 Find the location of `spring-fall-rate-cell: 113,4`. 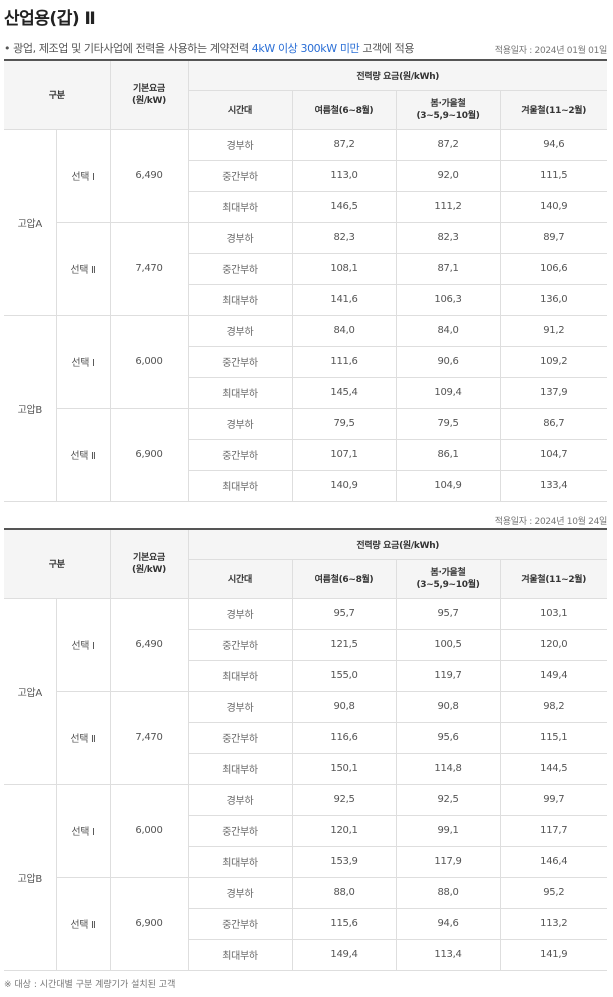

spring-fall-rate-cell: 113,4 is located at coordinates (448, 954).